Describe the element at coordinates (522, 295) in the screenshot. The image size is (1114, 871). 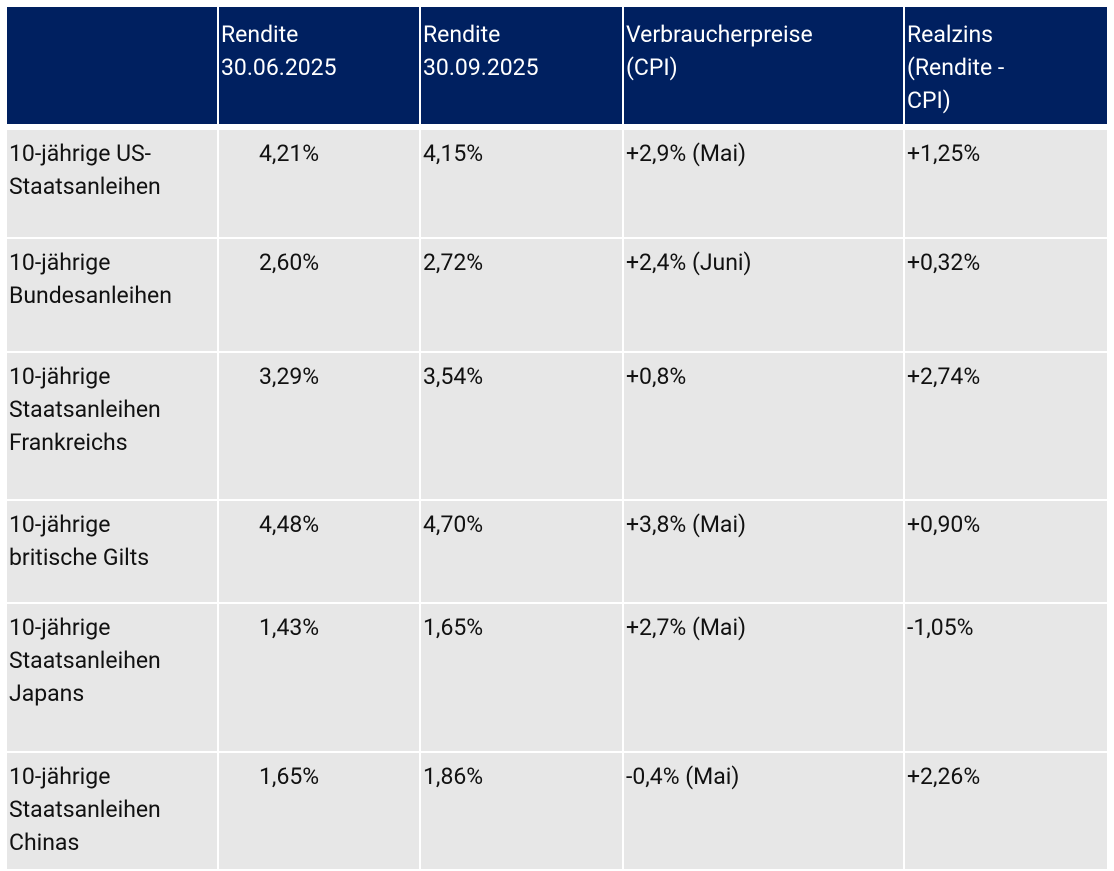
I see `table-cell: 2,72%` at that location.